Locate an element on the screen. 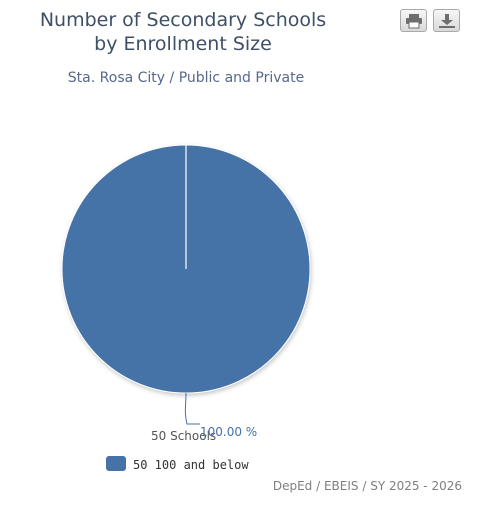 This screenshot has height=511, width=483. data-label-connector is located at coordinates (192, 408).